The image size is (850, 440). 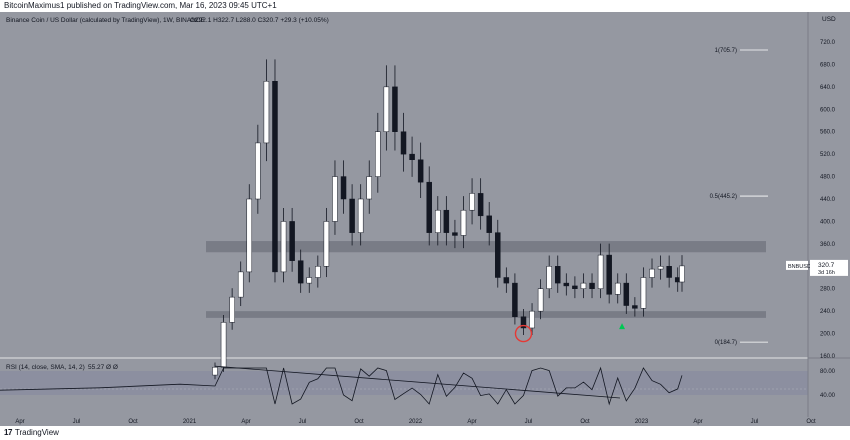 What do you see at coordinates (642, 422) in the screenshot?
I see `time-tick-label: 2023` at bounding box center [642, 422].